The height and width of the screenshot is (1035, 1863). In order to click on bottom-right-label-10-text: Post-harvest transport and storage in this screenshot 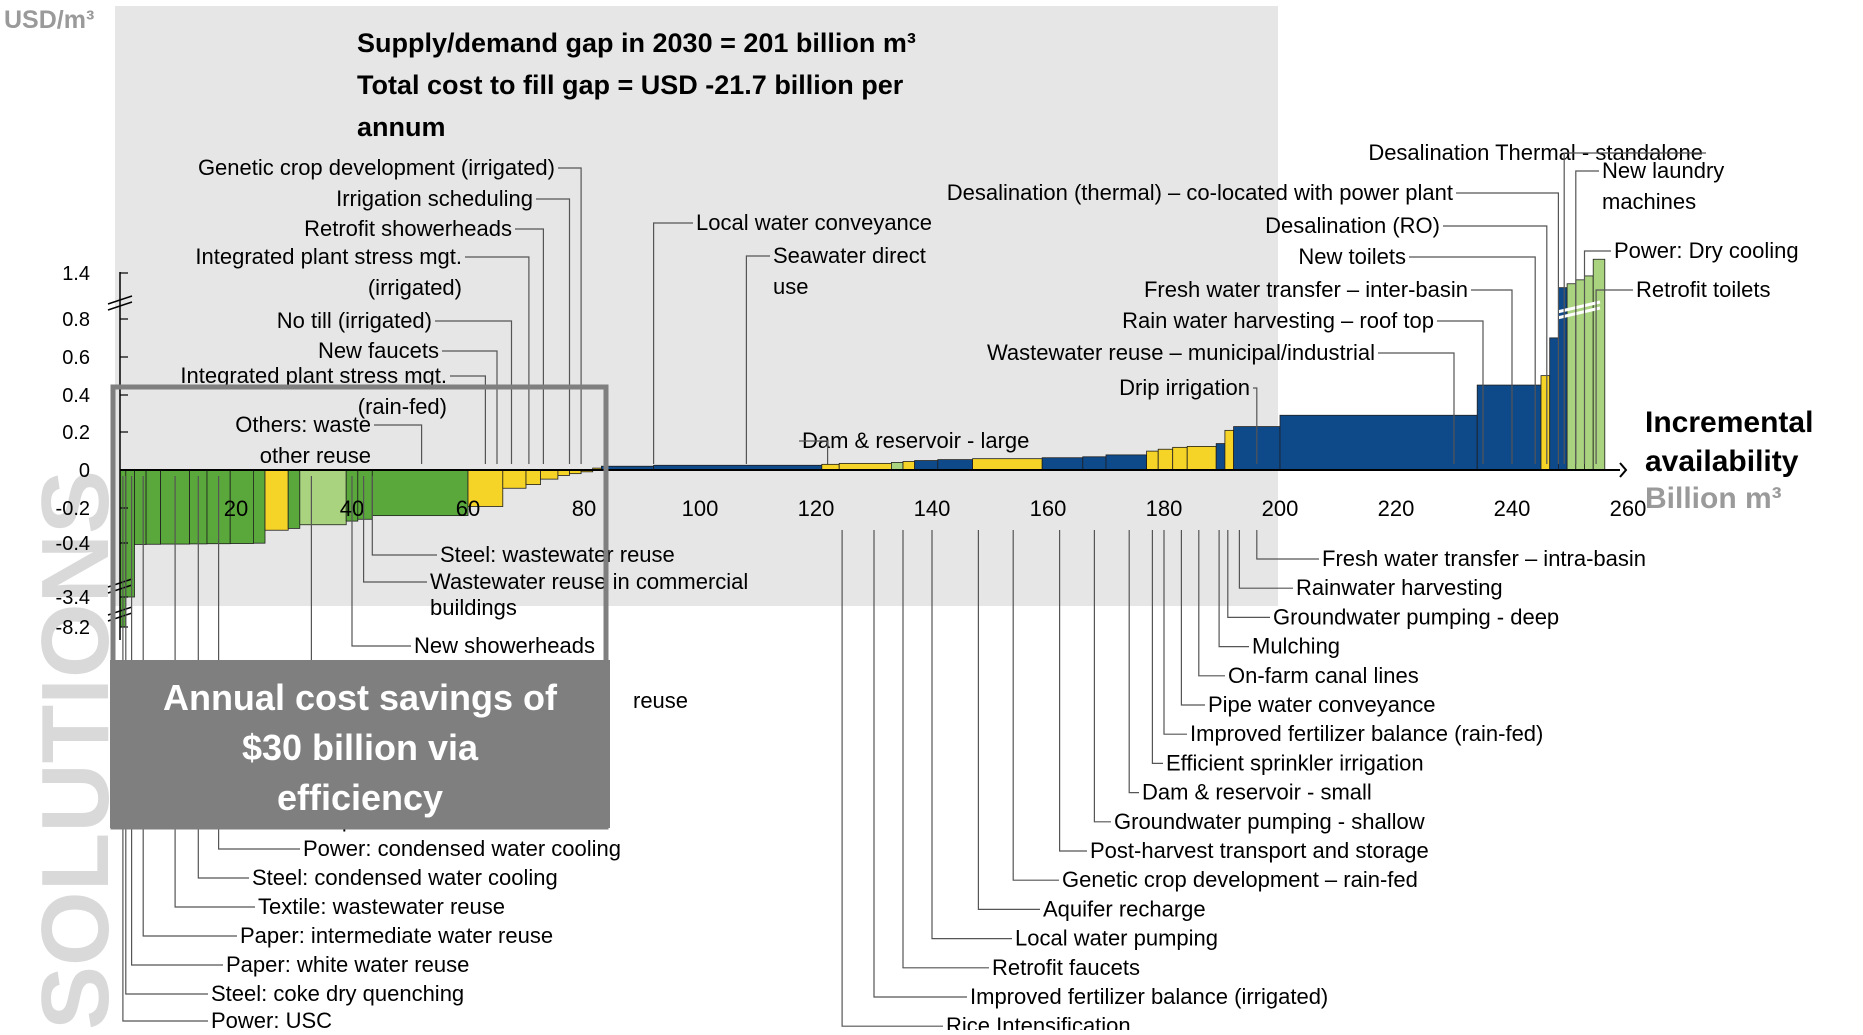, I will do `click(1259, 850)`.